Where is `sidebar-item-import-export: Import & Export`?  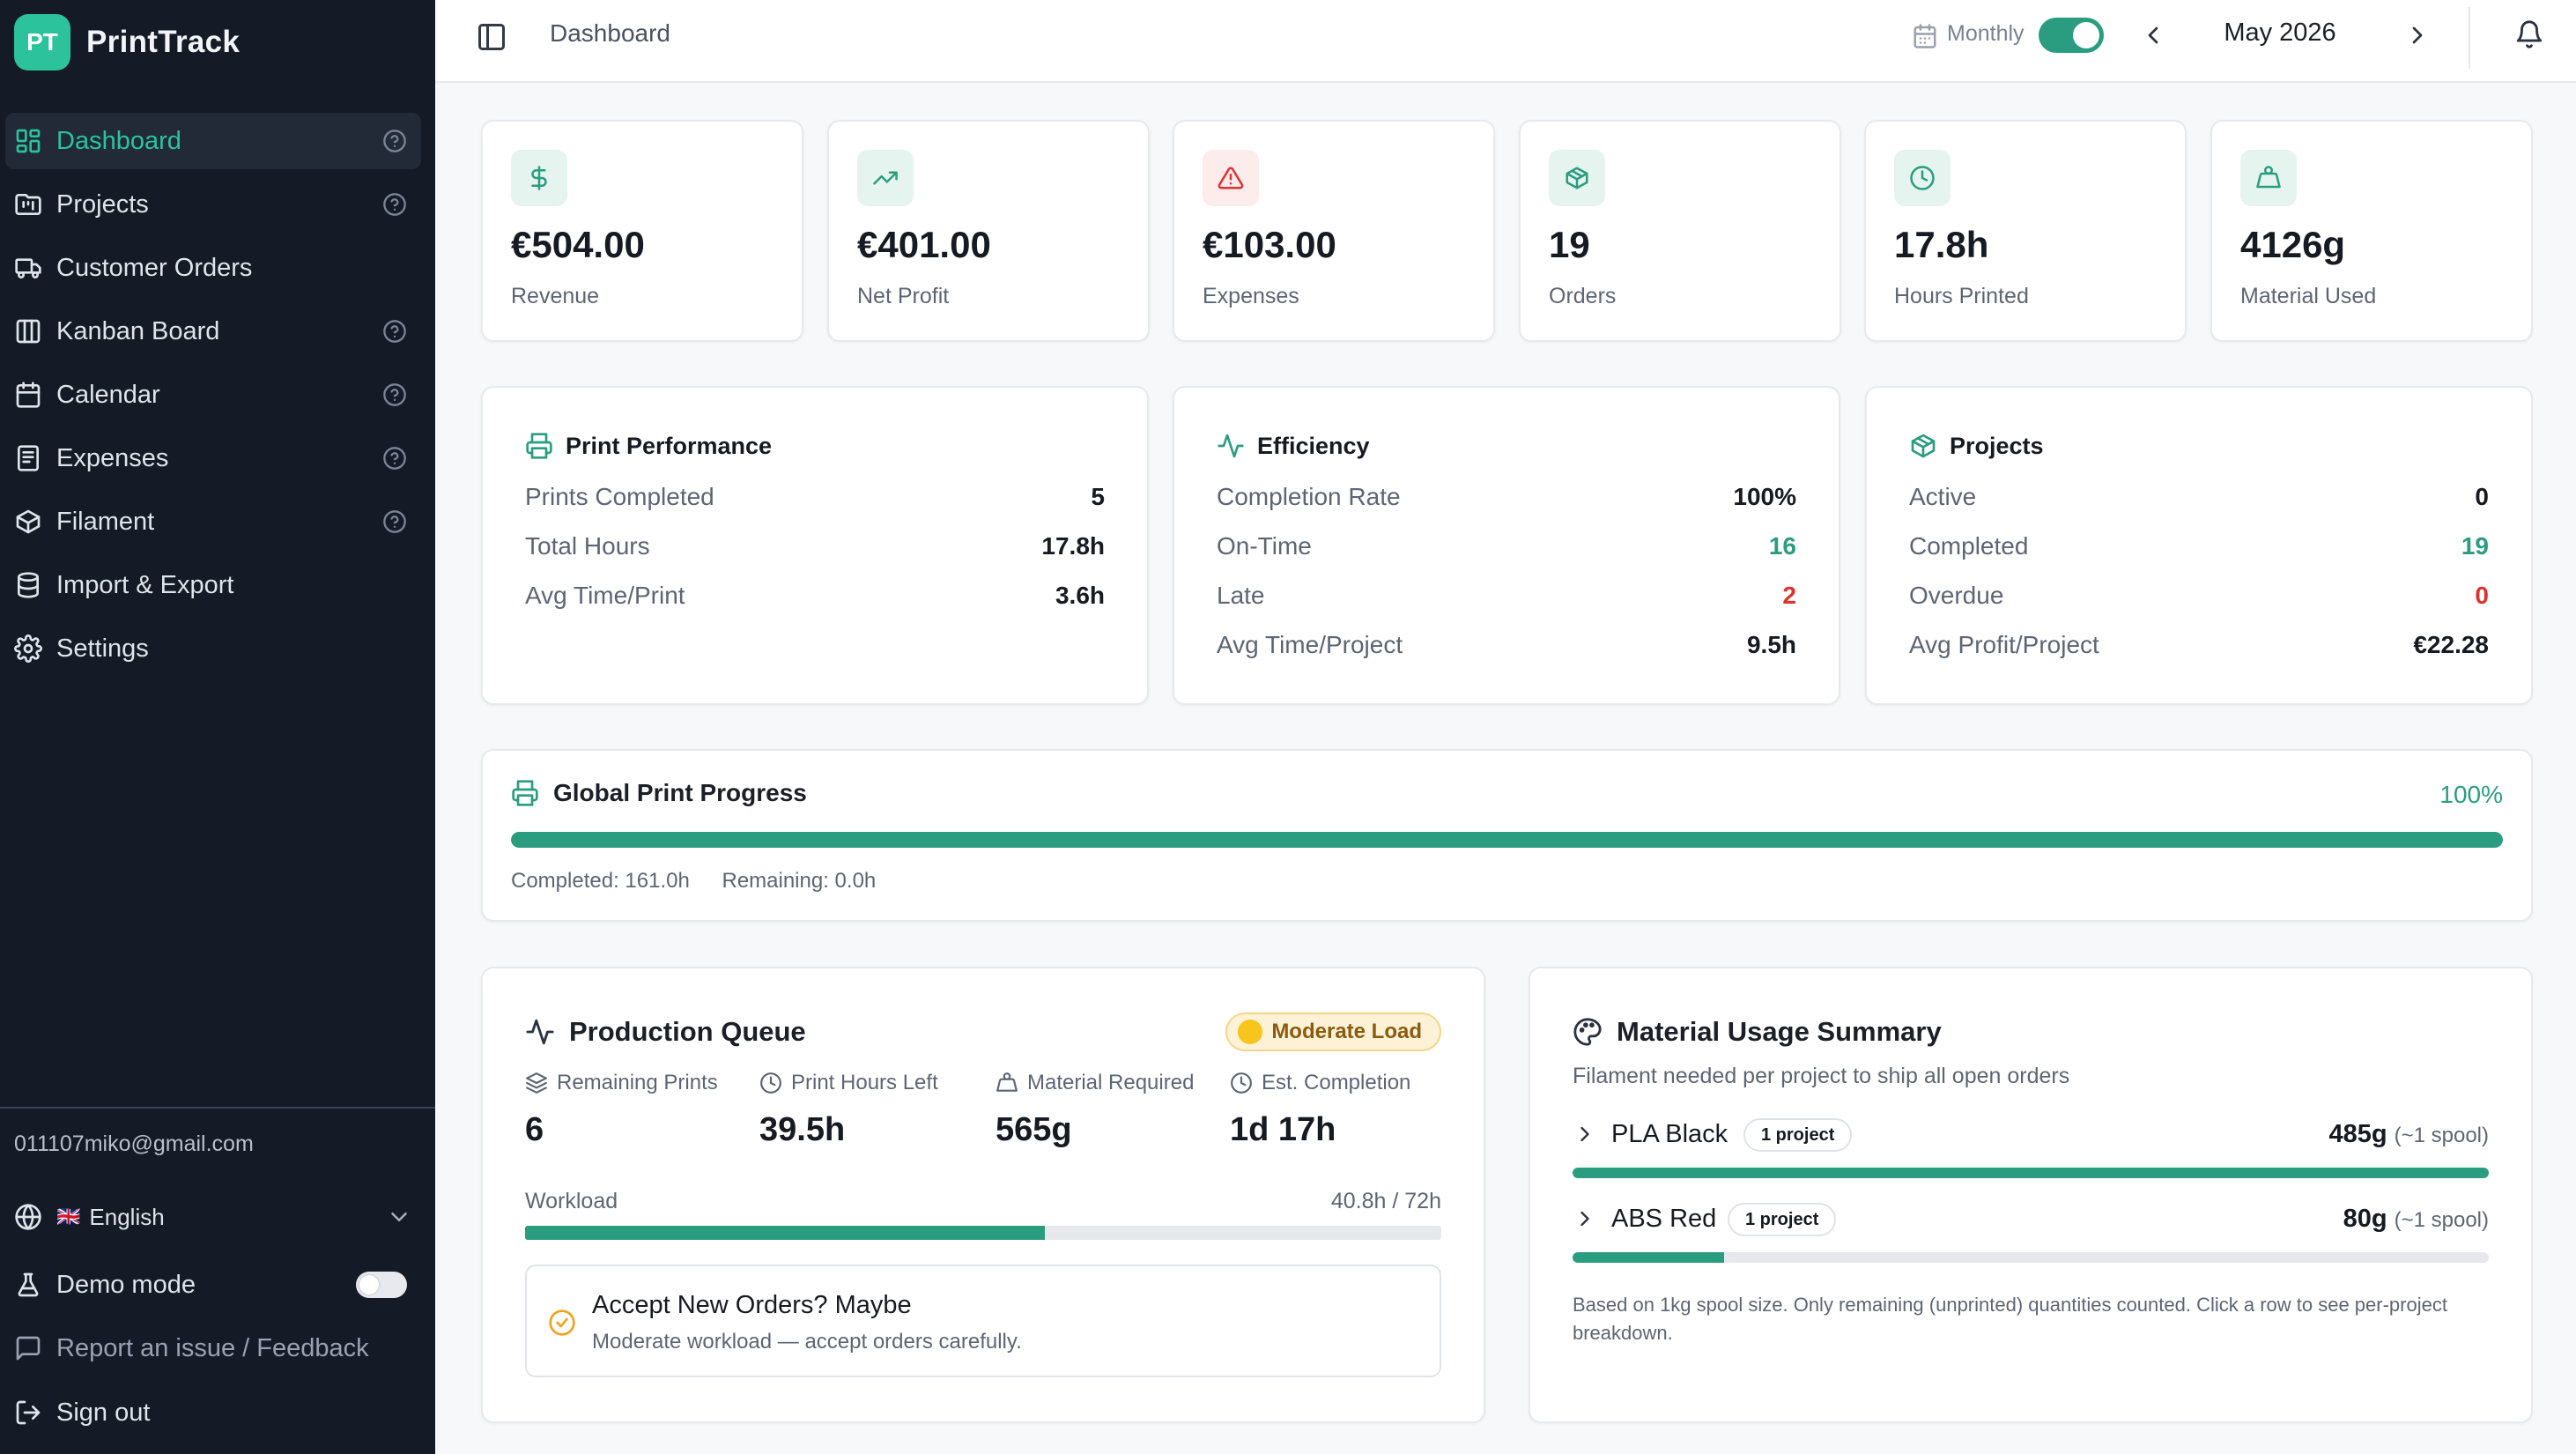
sidebar-item-import-export: Import & Export is located at coordinates (213, 585).